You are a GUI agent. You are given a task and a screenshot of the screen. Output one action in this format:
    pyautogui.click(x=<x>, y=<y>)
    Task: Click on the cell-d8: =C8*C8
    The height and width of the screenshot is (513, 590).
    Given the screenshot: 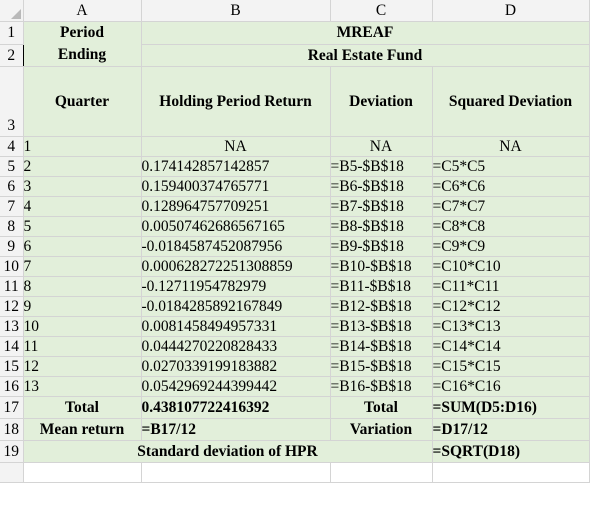 What is the action you would take?
    pyautogui.click(x=510, y=226)
    